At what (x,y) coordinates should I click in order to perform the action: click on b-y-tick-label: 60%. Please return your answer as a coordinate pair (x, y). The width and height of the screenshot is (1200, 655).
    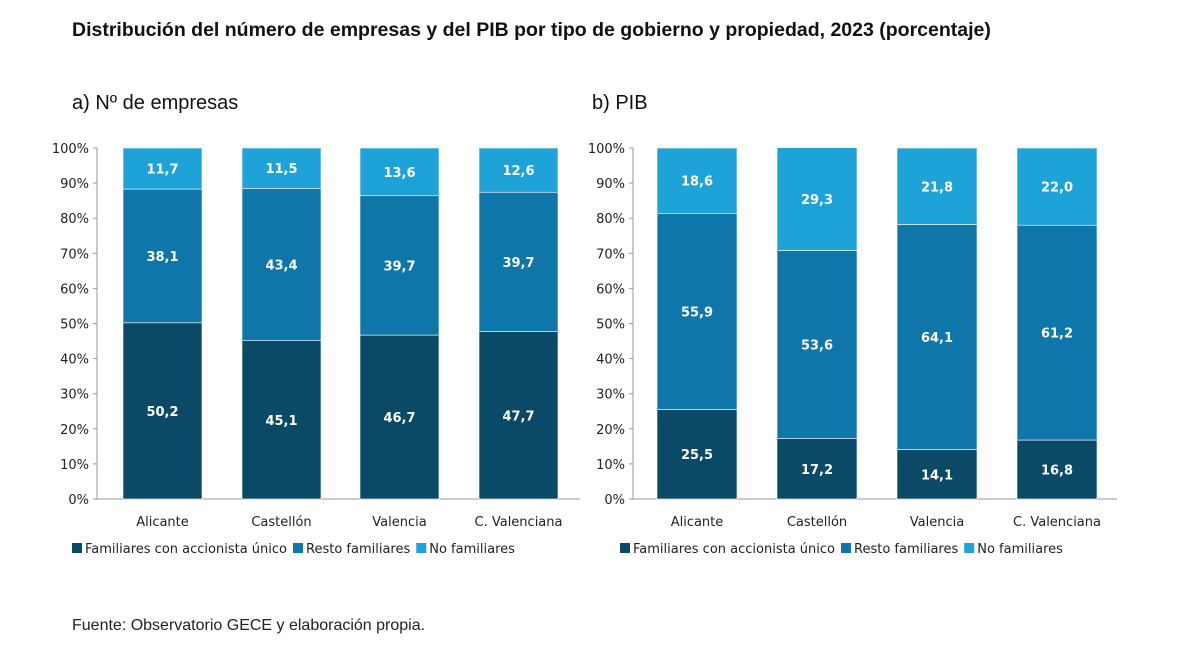
    Looking at the image, I should click on (610, 289).